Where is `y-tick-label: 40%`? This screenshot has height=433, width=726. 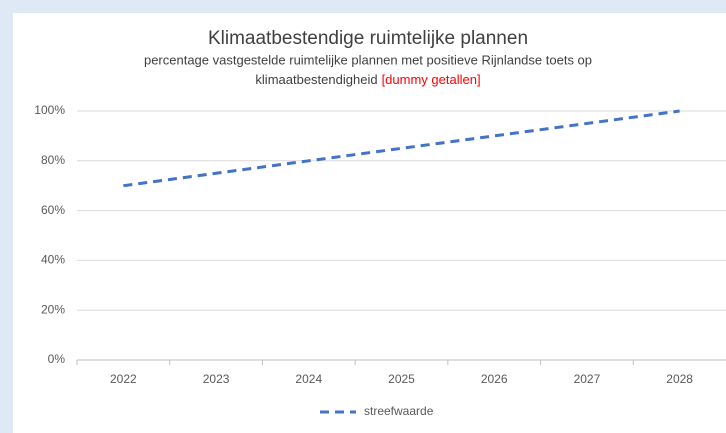
y-tick-label: 40% is located at coordinates (53, 260).